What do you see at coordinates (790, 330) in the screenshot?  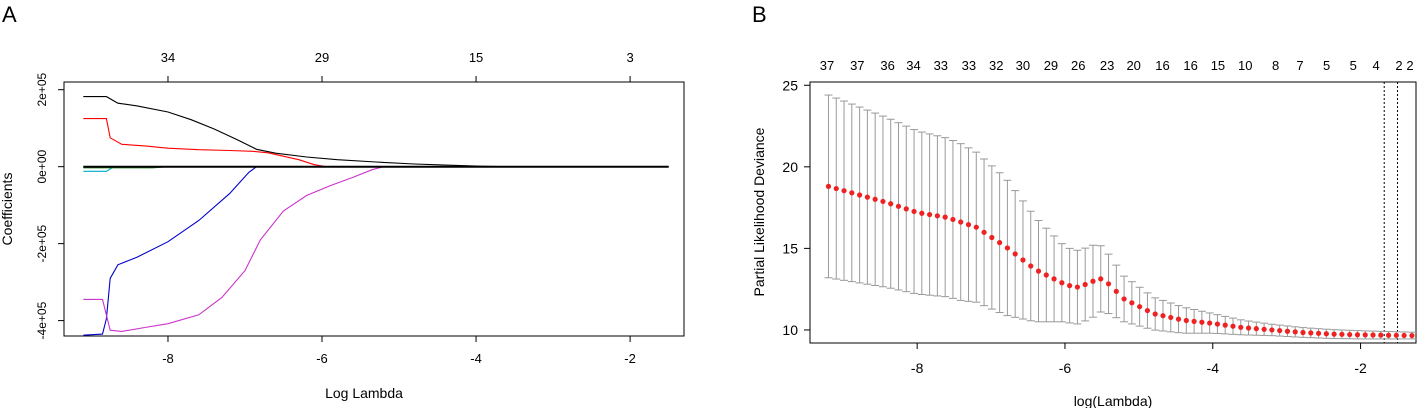 I see `y-tick-label: 10` at bounding box center [790, 330].